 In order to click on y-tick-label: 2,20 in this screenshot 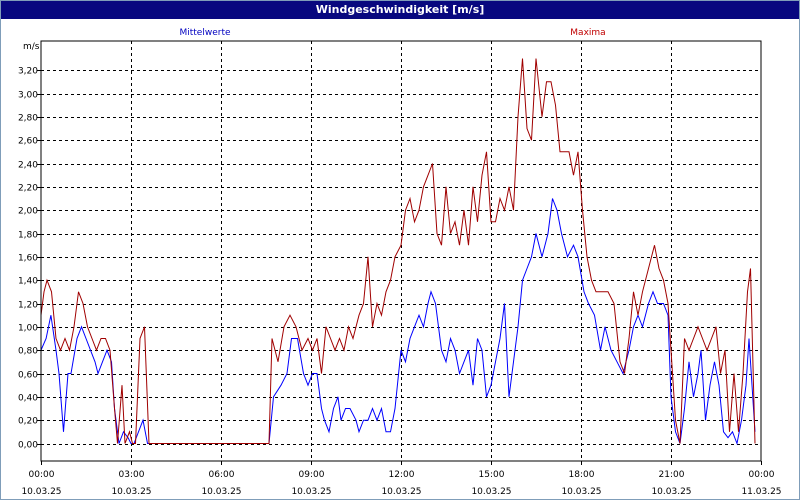, I will do `click(28, 189)`.